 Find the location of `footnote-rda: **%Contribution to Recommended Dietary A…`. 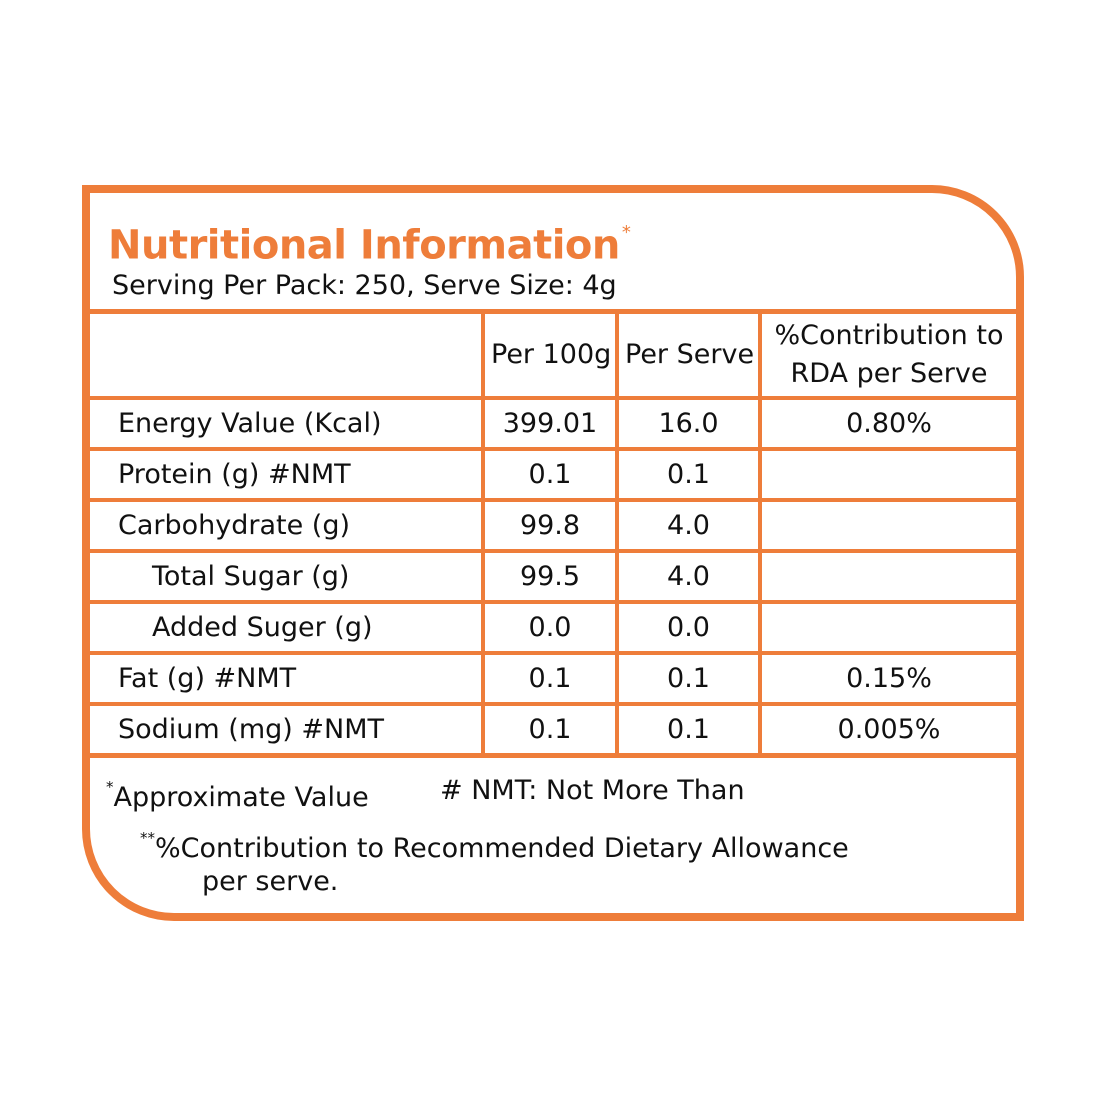

footnote-rda: **%Contribution to Recommended Dietary A… is located at coordinates (494, 845).